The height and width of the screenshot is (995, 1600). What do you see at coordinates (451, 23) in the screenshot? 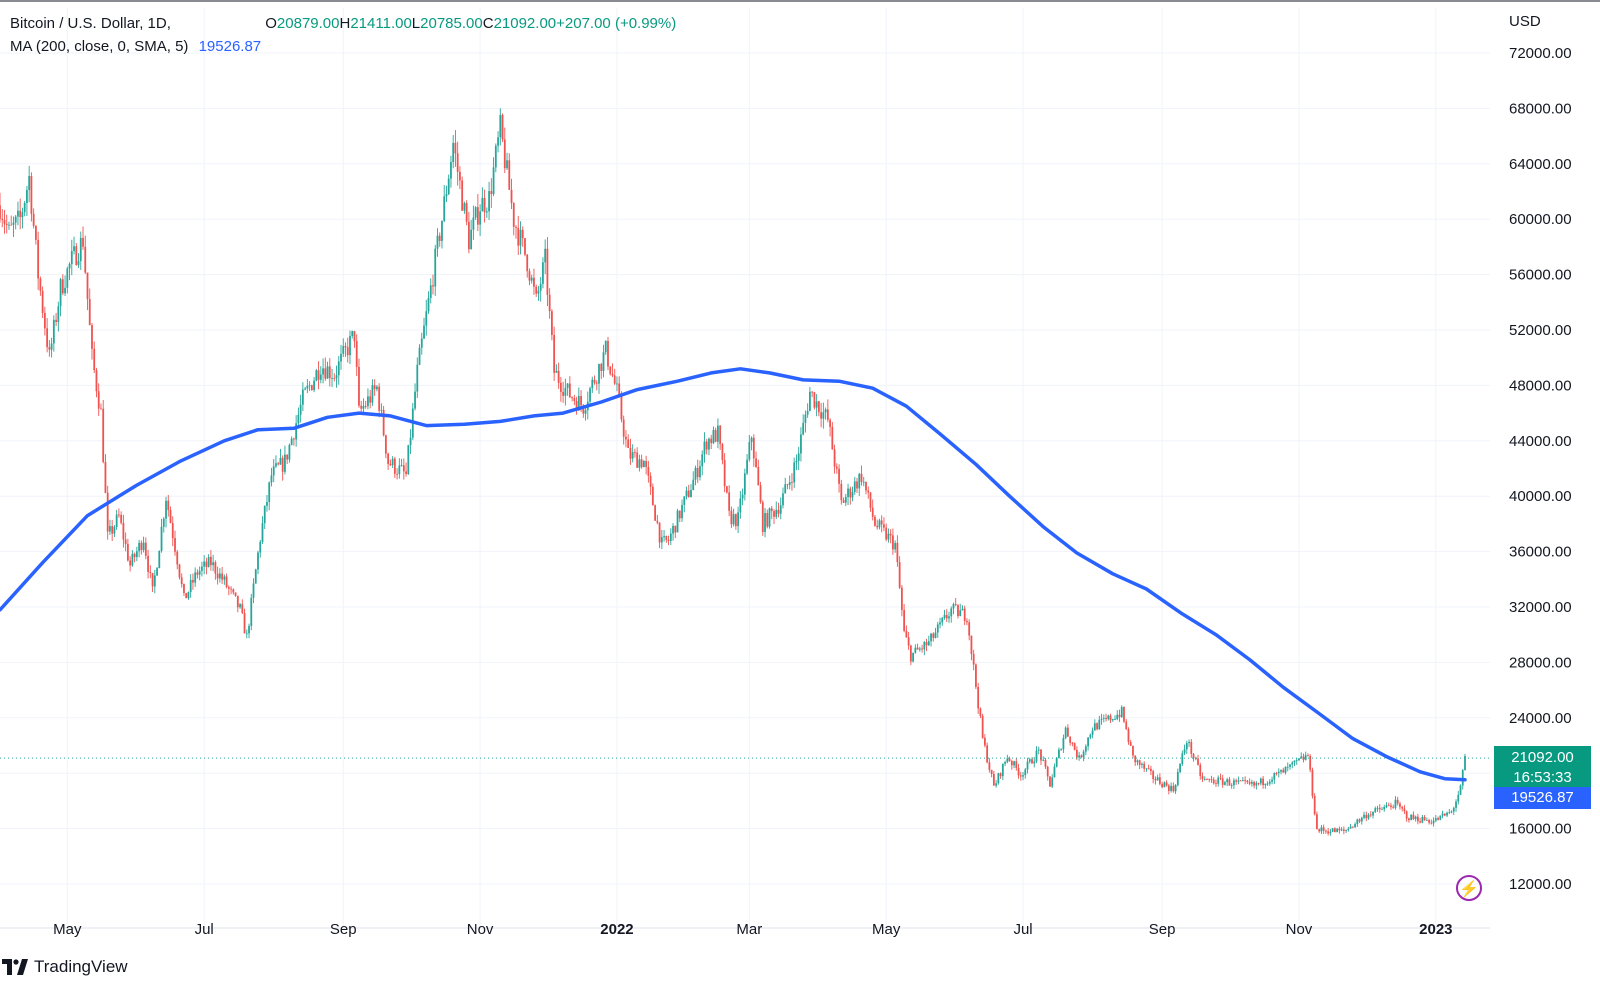
I see `low-value: 20785.00` at bounding box center [451, 23].